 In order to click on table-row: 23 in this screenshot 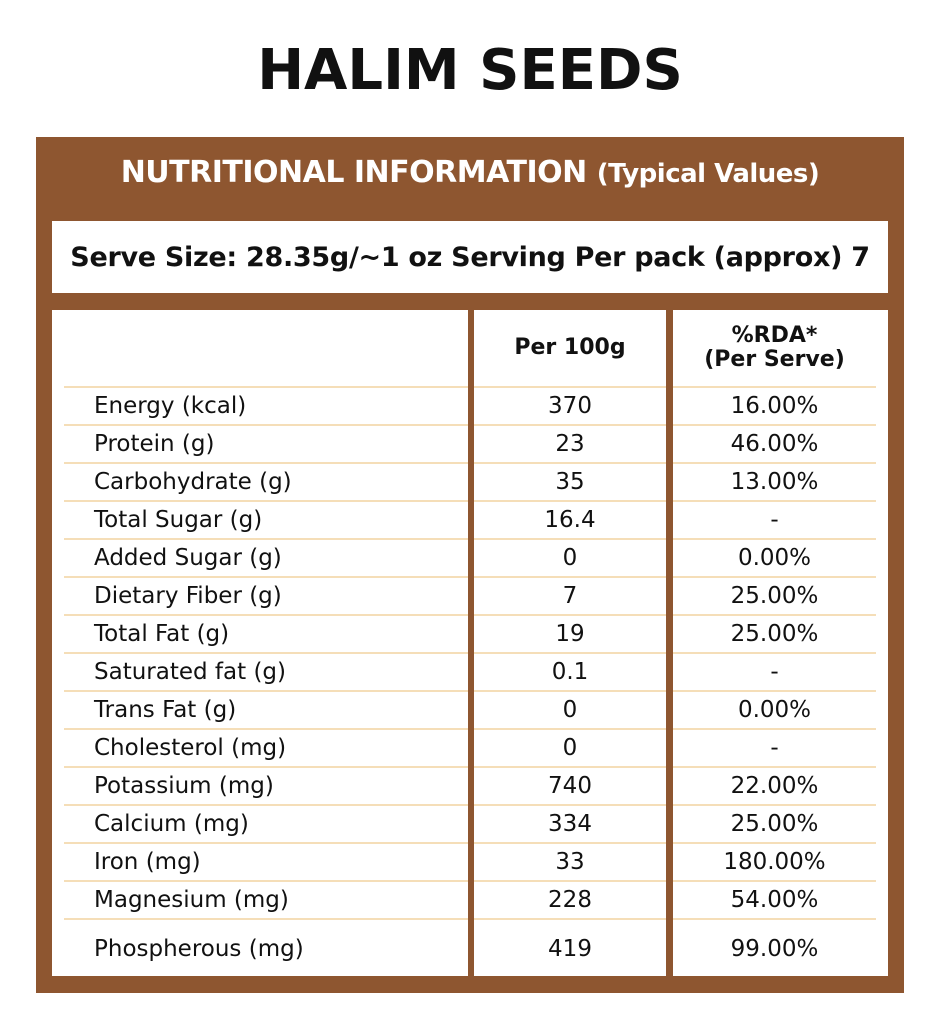, I will do `click(570, 443)`.